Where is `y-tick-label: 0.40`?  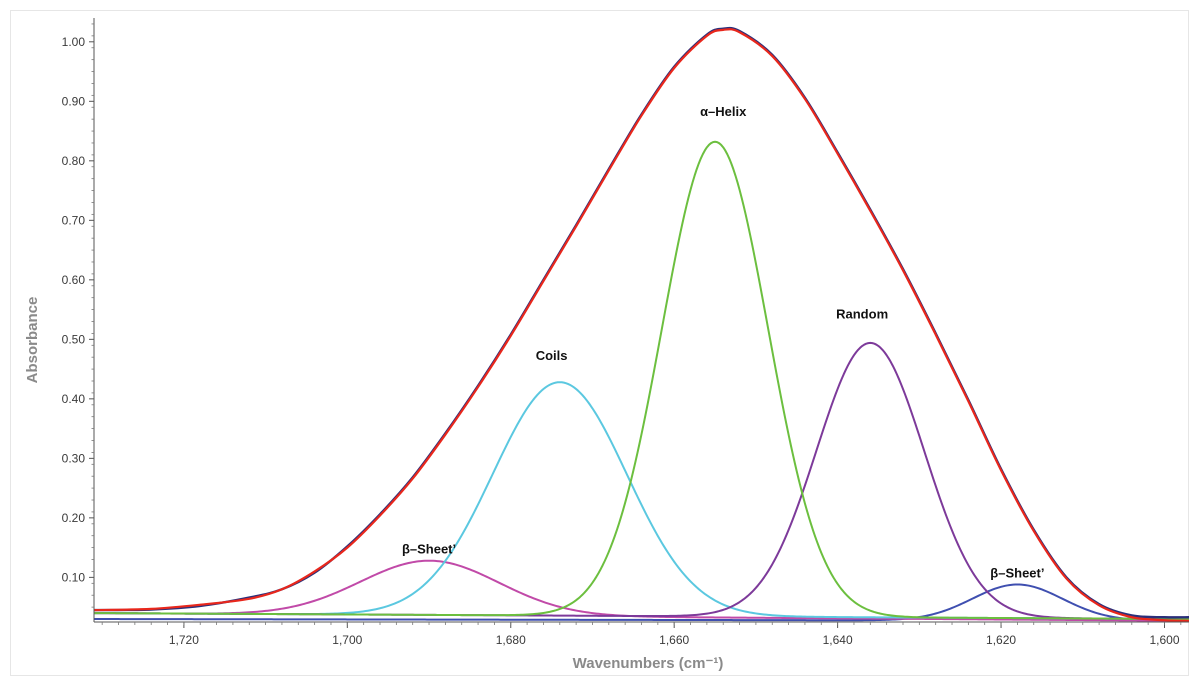 y-tick-label: 0.40 is located at coordinates (74, 399).